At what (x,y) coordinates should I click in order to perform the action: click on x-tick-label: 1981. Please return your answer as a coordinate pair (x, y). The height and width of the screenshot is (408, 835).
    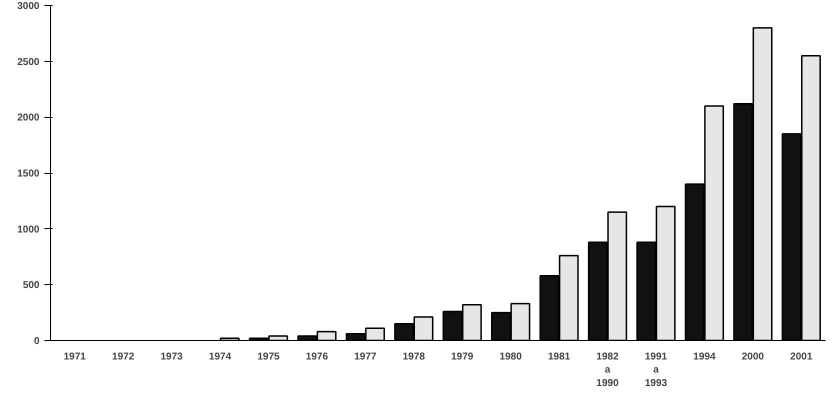
    Looking at the image, I should click on (559, 357).